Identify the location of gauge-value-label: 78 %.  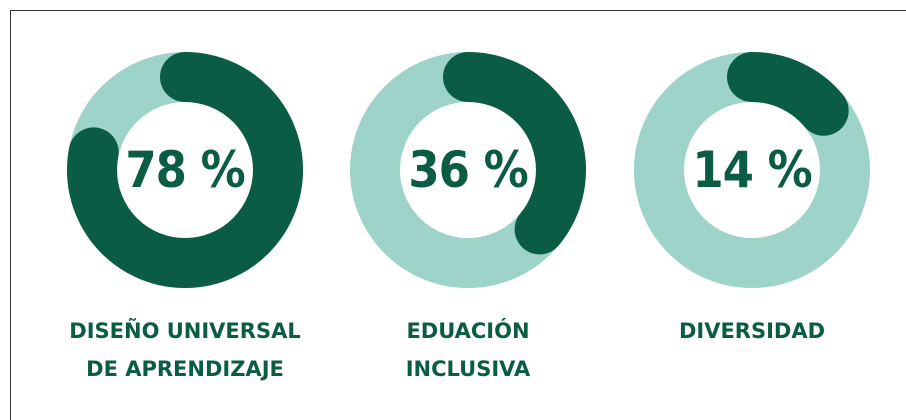
(184, 170).